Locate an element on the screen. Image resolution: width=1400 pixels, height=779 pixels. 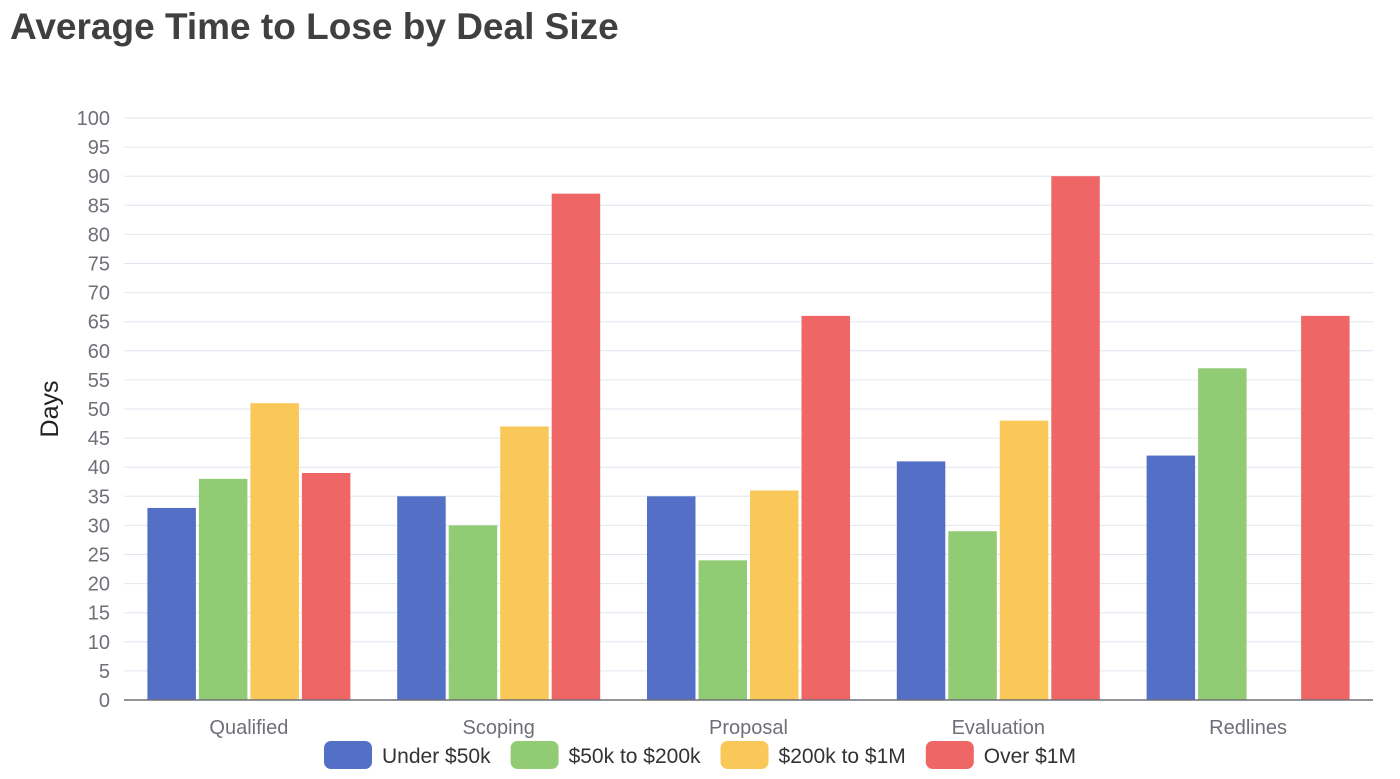
y-tick-label: 80 is located at coordinates (99, 235).